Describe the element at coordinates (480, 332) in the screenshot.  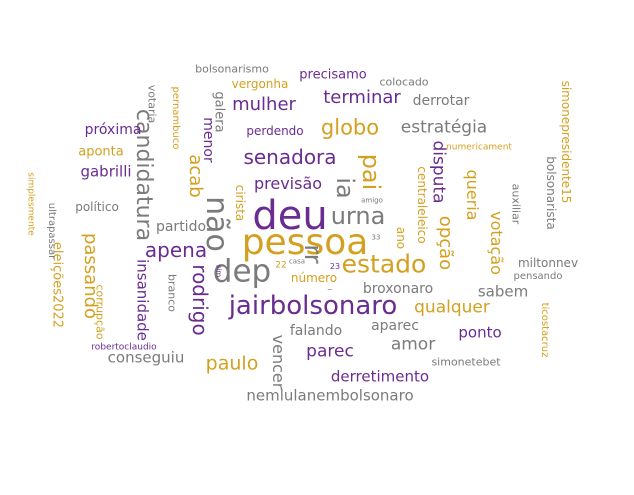
I see `word: ponto` at that location.